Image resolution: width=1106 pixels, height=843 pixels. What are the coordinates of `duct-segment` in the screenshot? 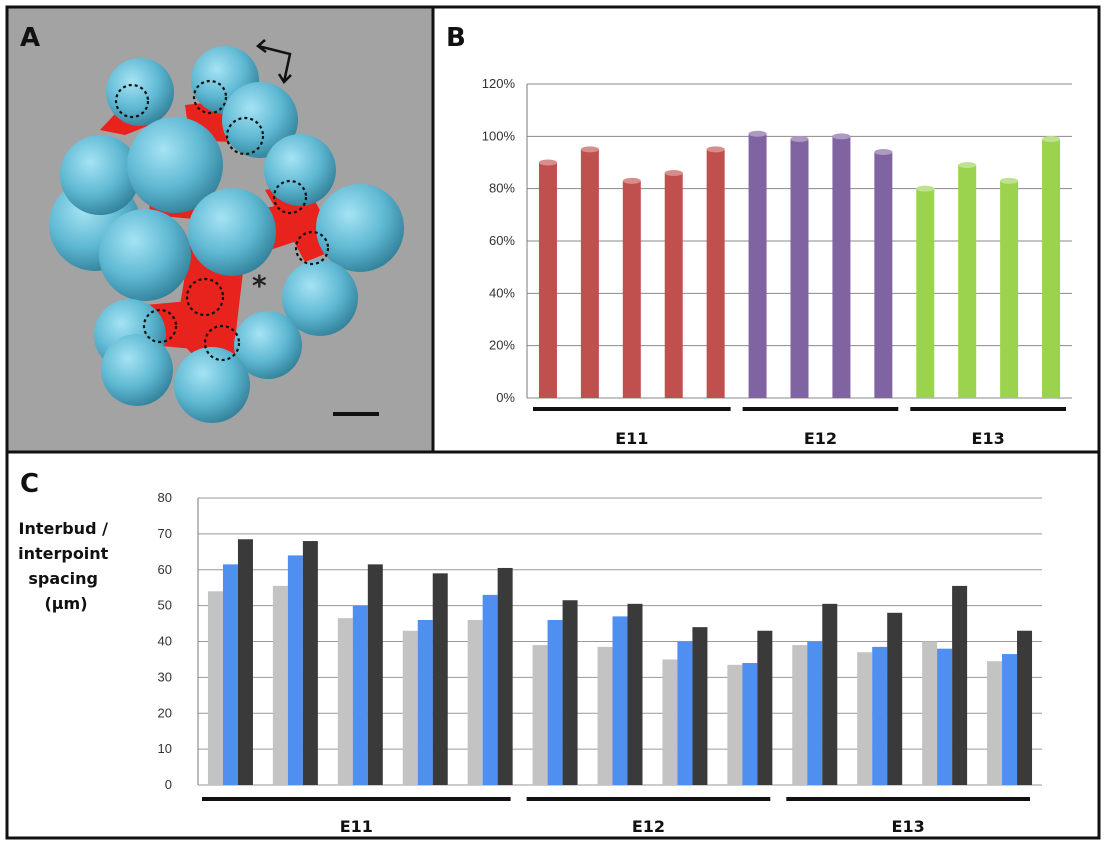 It's located at (212, 315).